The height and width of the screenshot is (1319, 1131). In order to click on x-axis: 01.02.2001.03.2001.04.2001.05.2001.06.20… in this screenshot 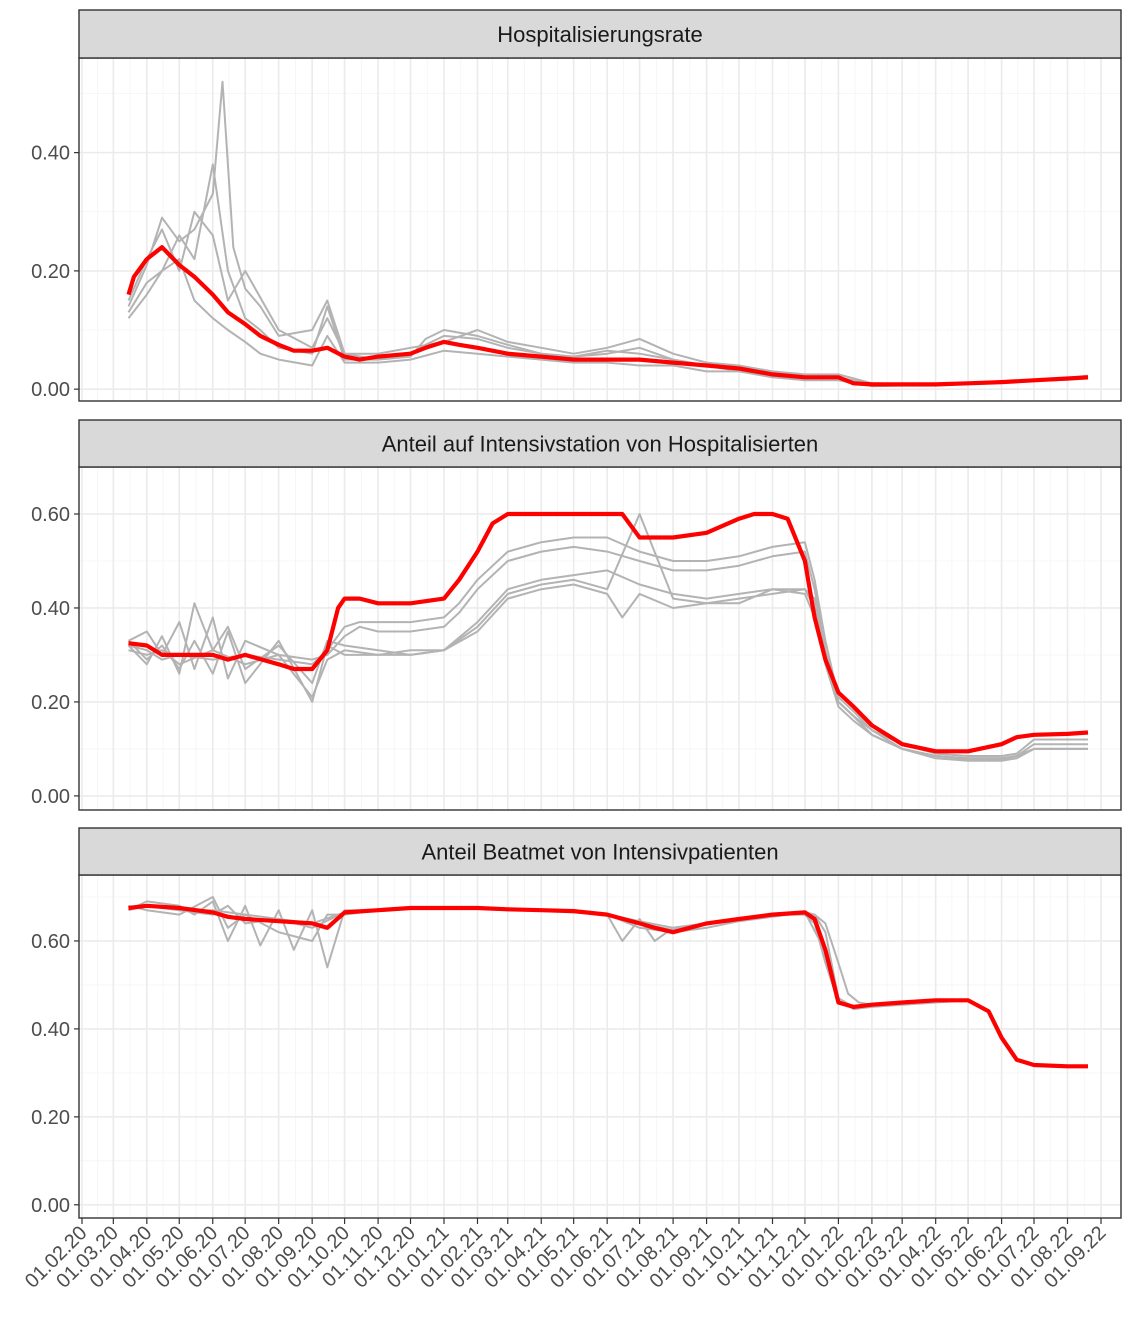, I will do `click(566, 1255)`.